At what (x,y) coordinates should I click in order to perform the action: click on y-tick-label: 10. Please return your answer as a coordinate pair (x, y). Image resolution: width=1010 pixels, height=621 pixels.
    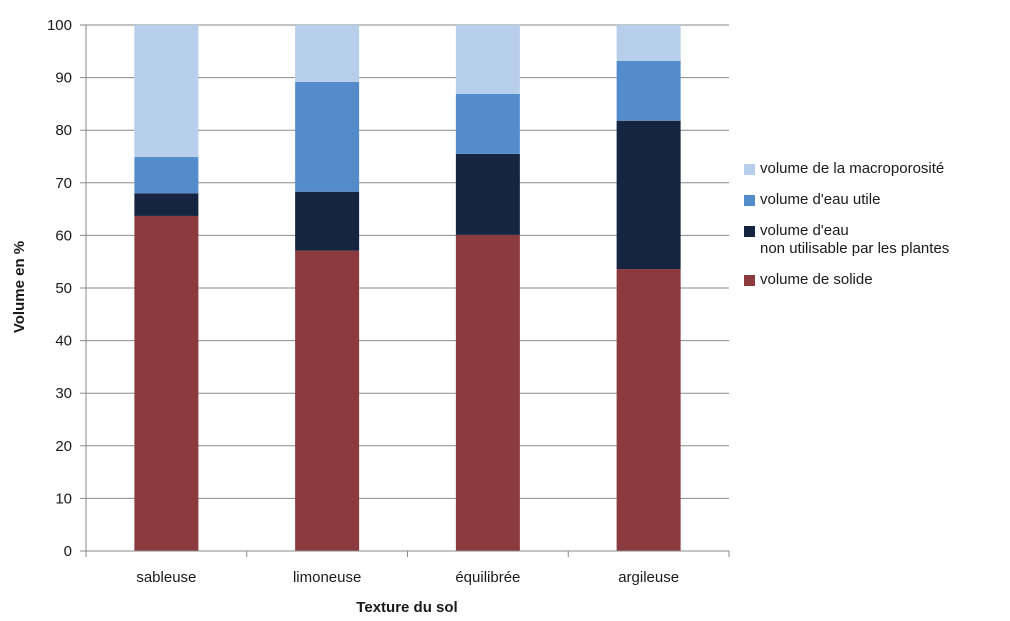
    Looking at the image, I should click on (63, 498).